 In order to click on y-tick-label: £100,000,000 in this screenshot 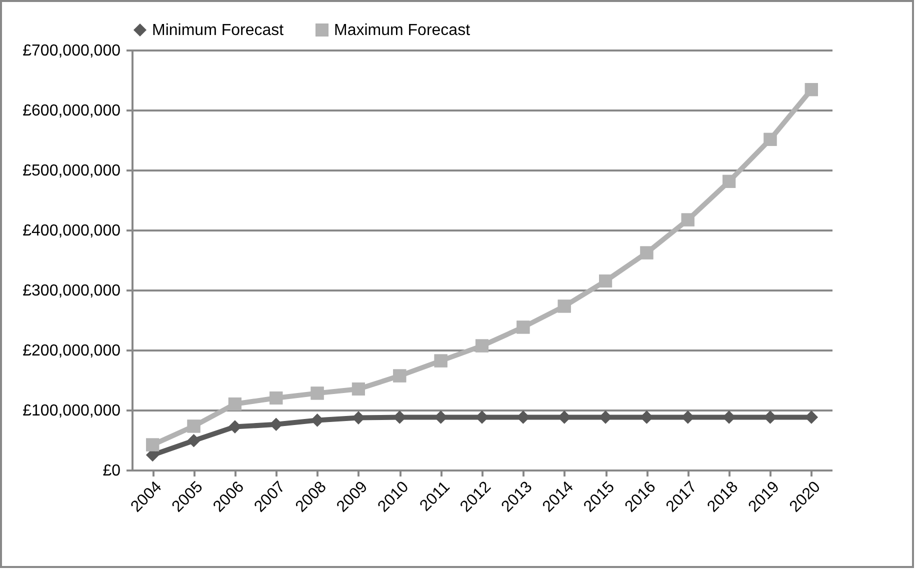, I will do `click(71, 411)`.